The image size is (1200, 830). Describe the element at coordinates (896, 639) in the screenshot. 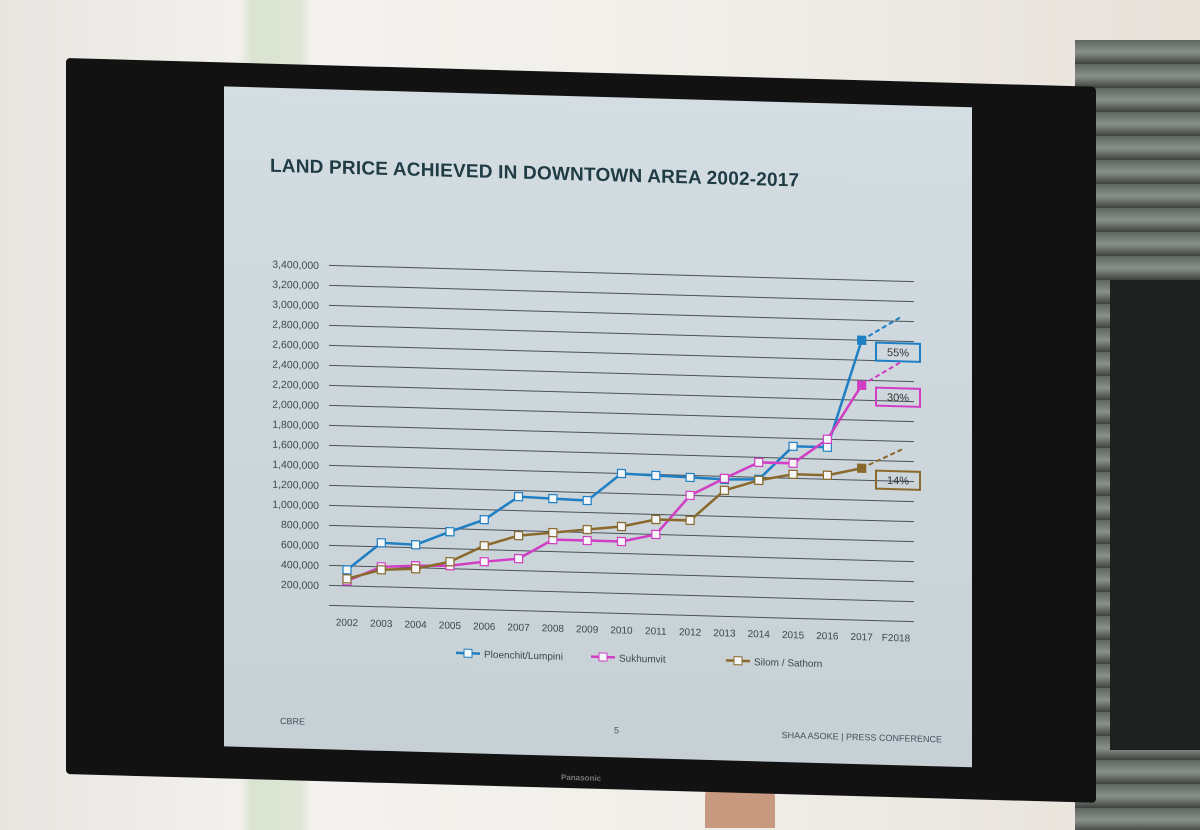

I see `x-tick-label: F2018` at that location.